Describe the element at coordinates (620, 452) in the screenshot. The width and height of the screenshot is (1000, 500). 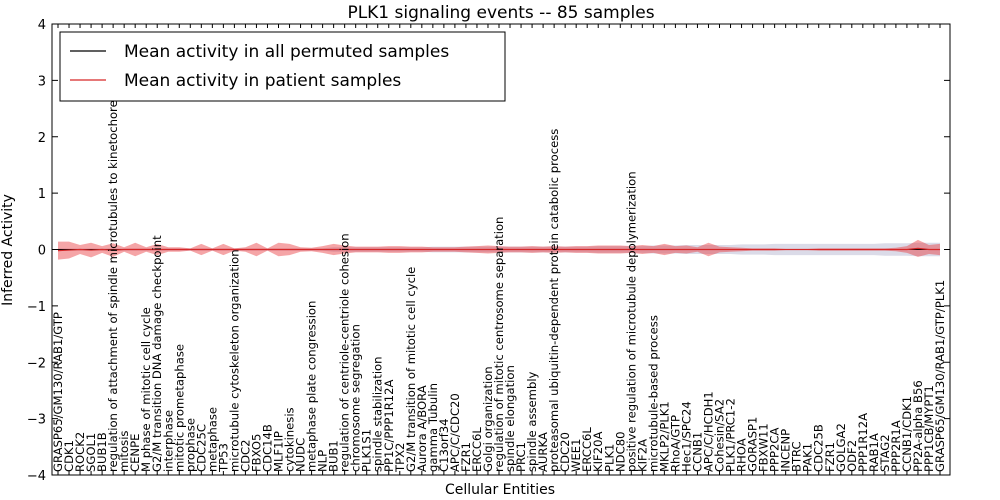
I see `x-category-label: NDC80` at that location.